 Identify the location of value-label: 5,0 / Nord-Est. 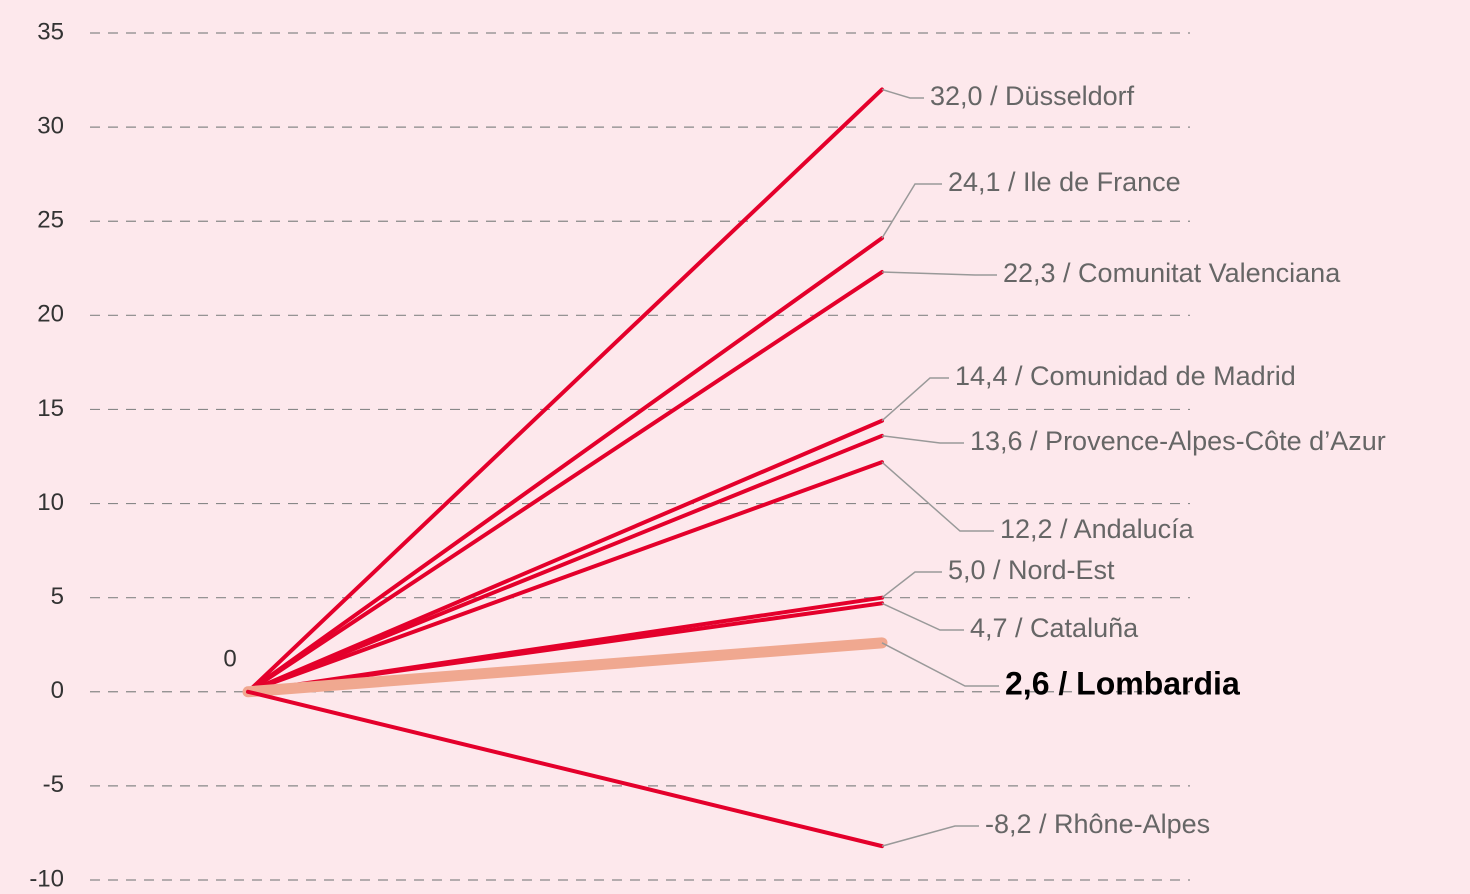
(1031, 570).